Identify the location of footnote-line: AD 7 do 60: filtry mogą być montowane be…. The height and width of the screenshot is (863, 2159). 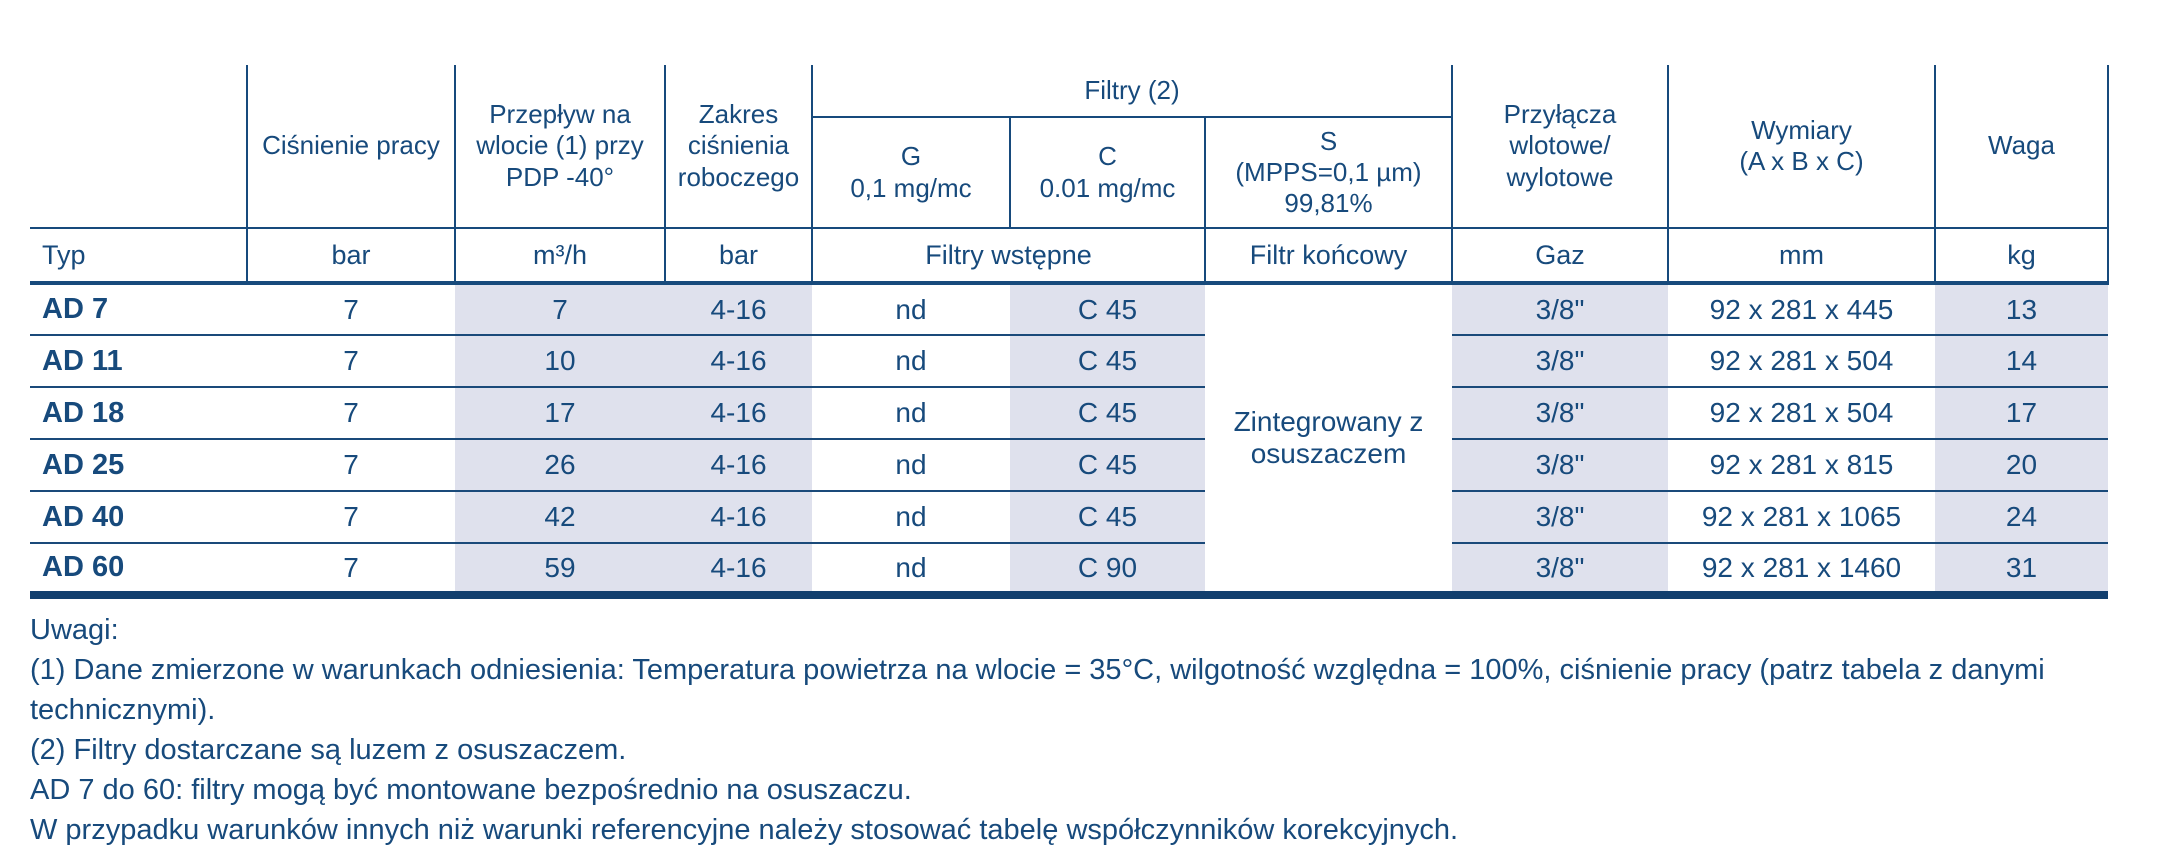
(471, 790).